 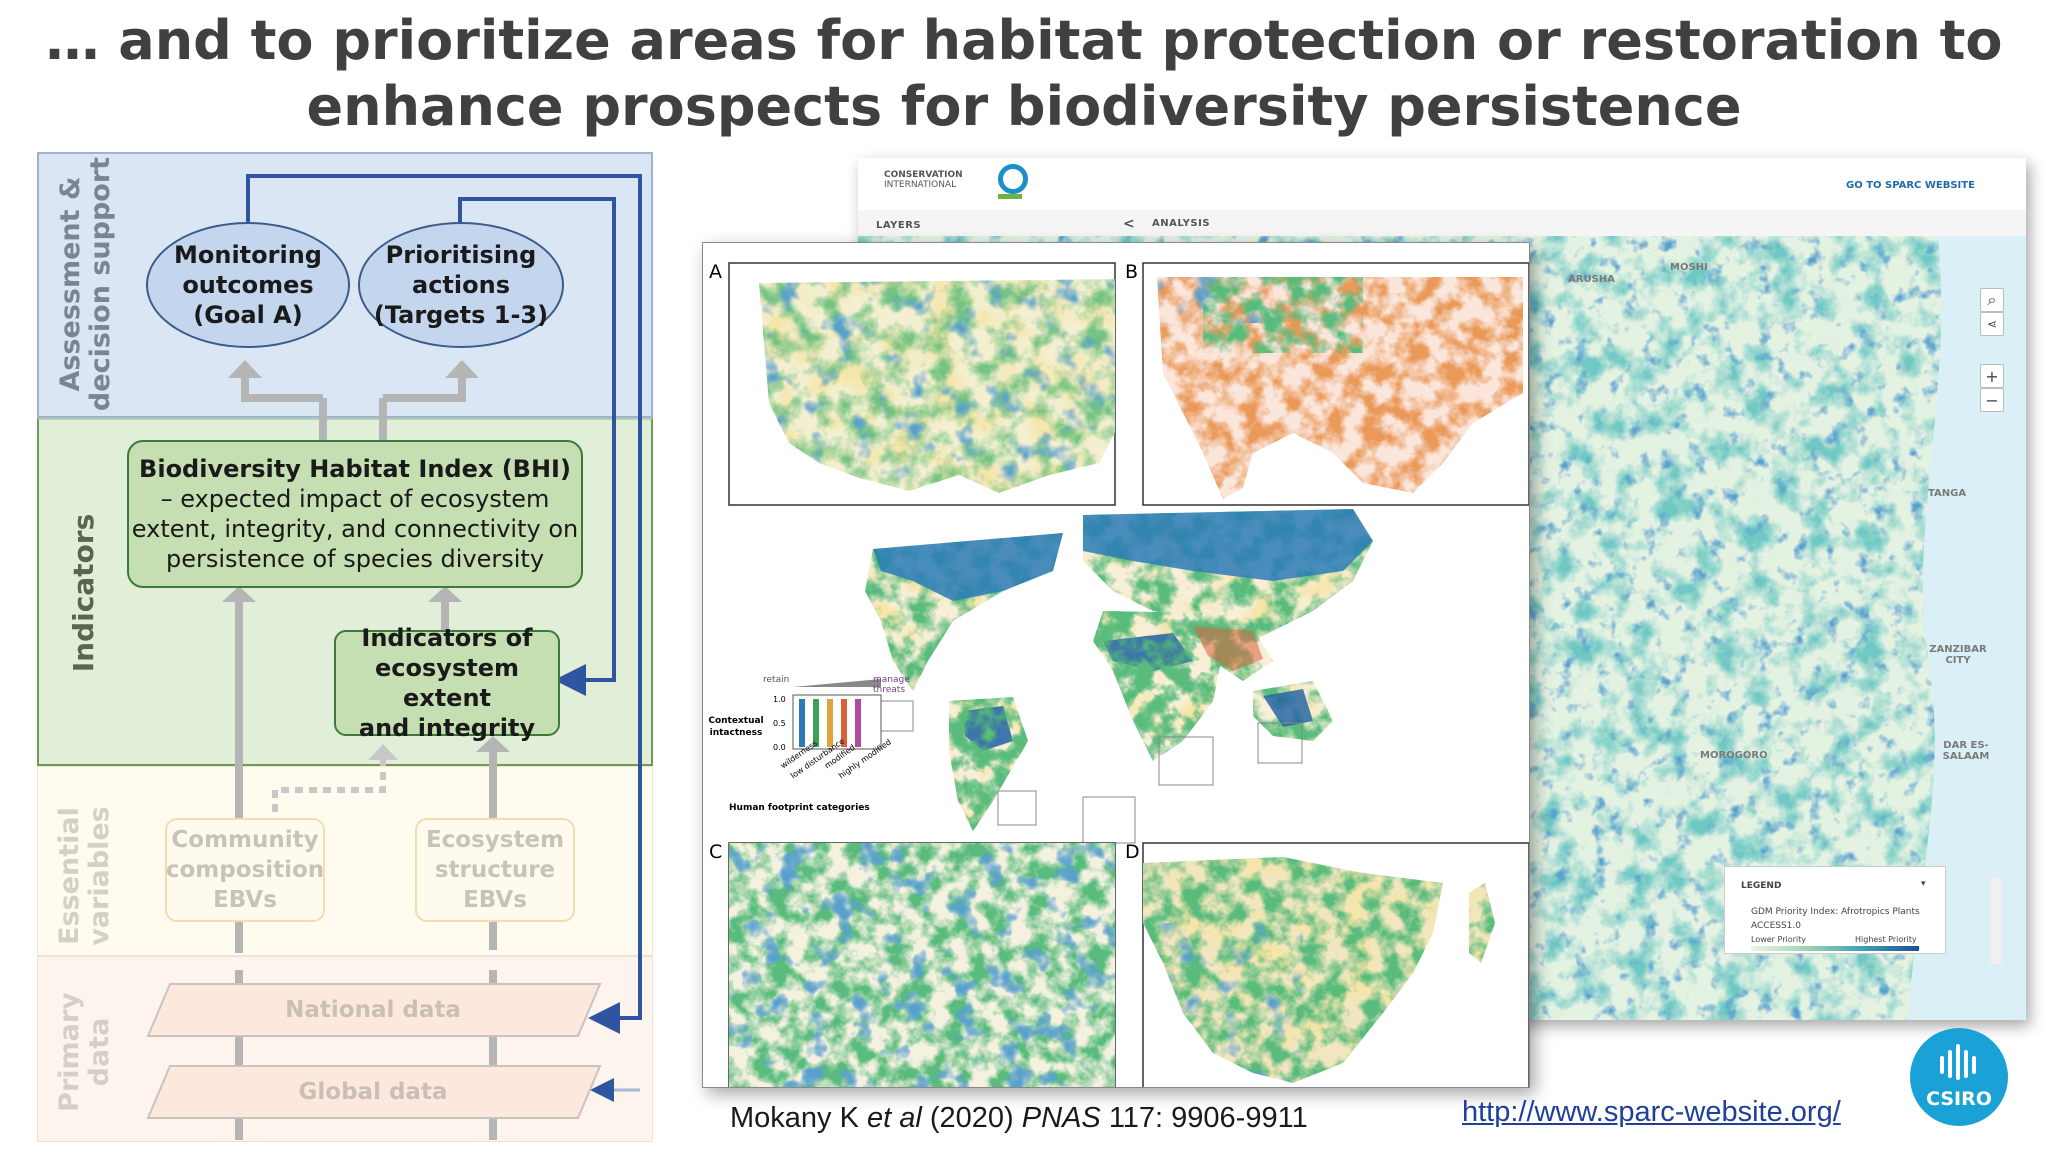 I want to click on zoom-in-button: +, so click(x=1992, y=376).